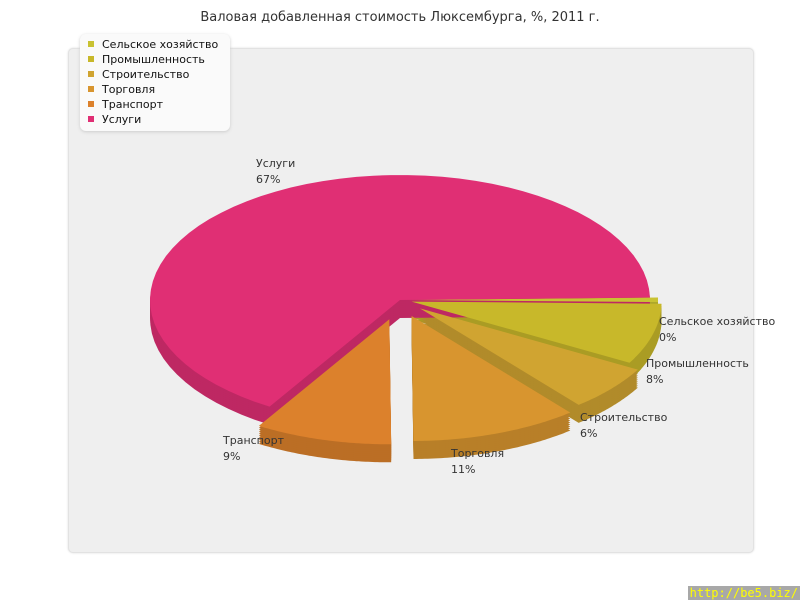  What do you see at coordinates (697, 363) in the screenshot?
I see `data-label-name: Промышленность` at bounding box center [697, 363].